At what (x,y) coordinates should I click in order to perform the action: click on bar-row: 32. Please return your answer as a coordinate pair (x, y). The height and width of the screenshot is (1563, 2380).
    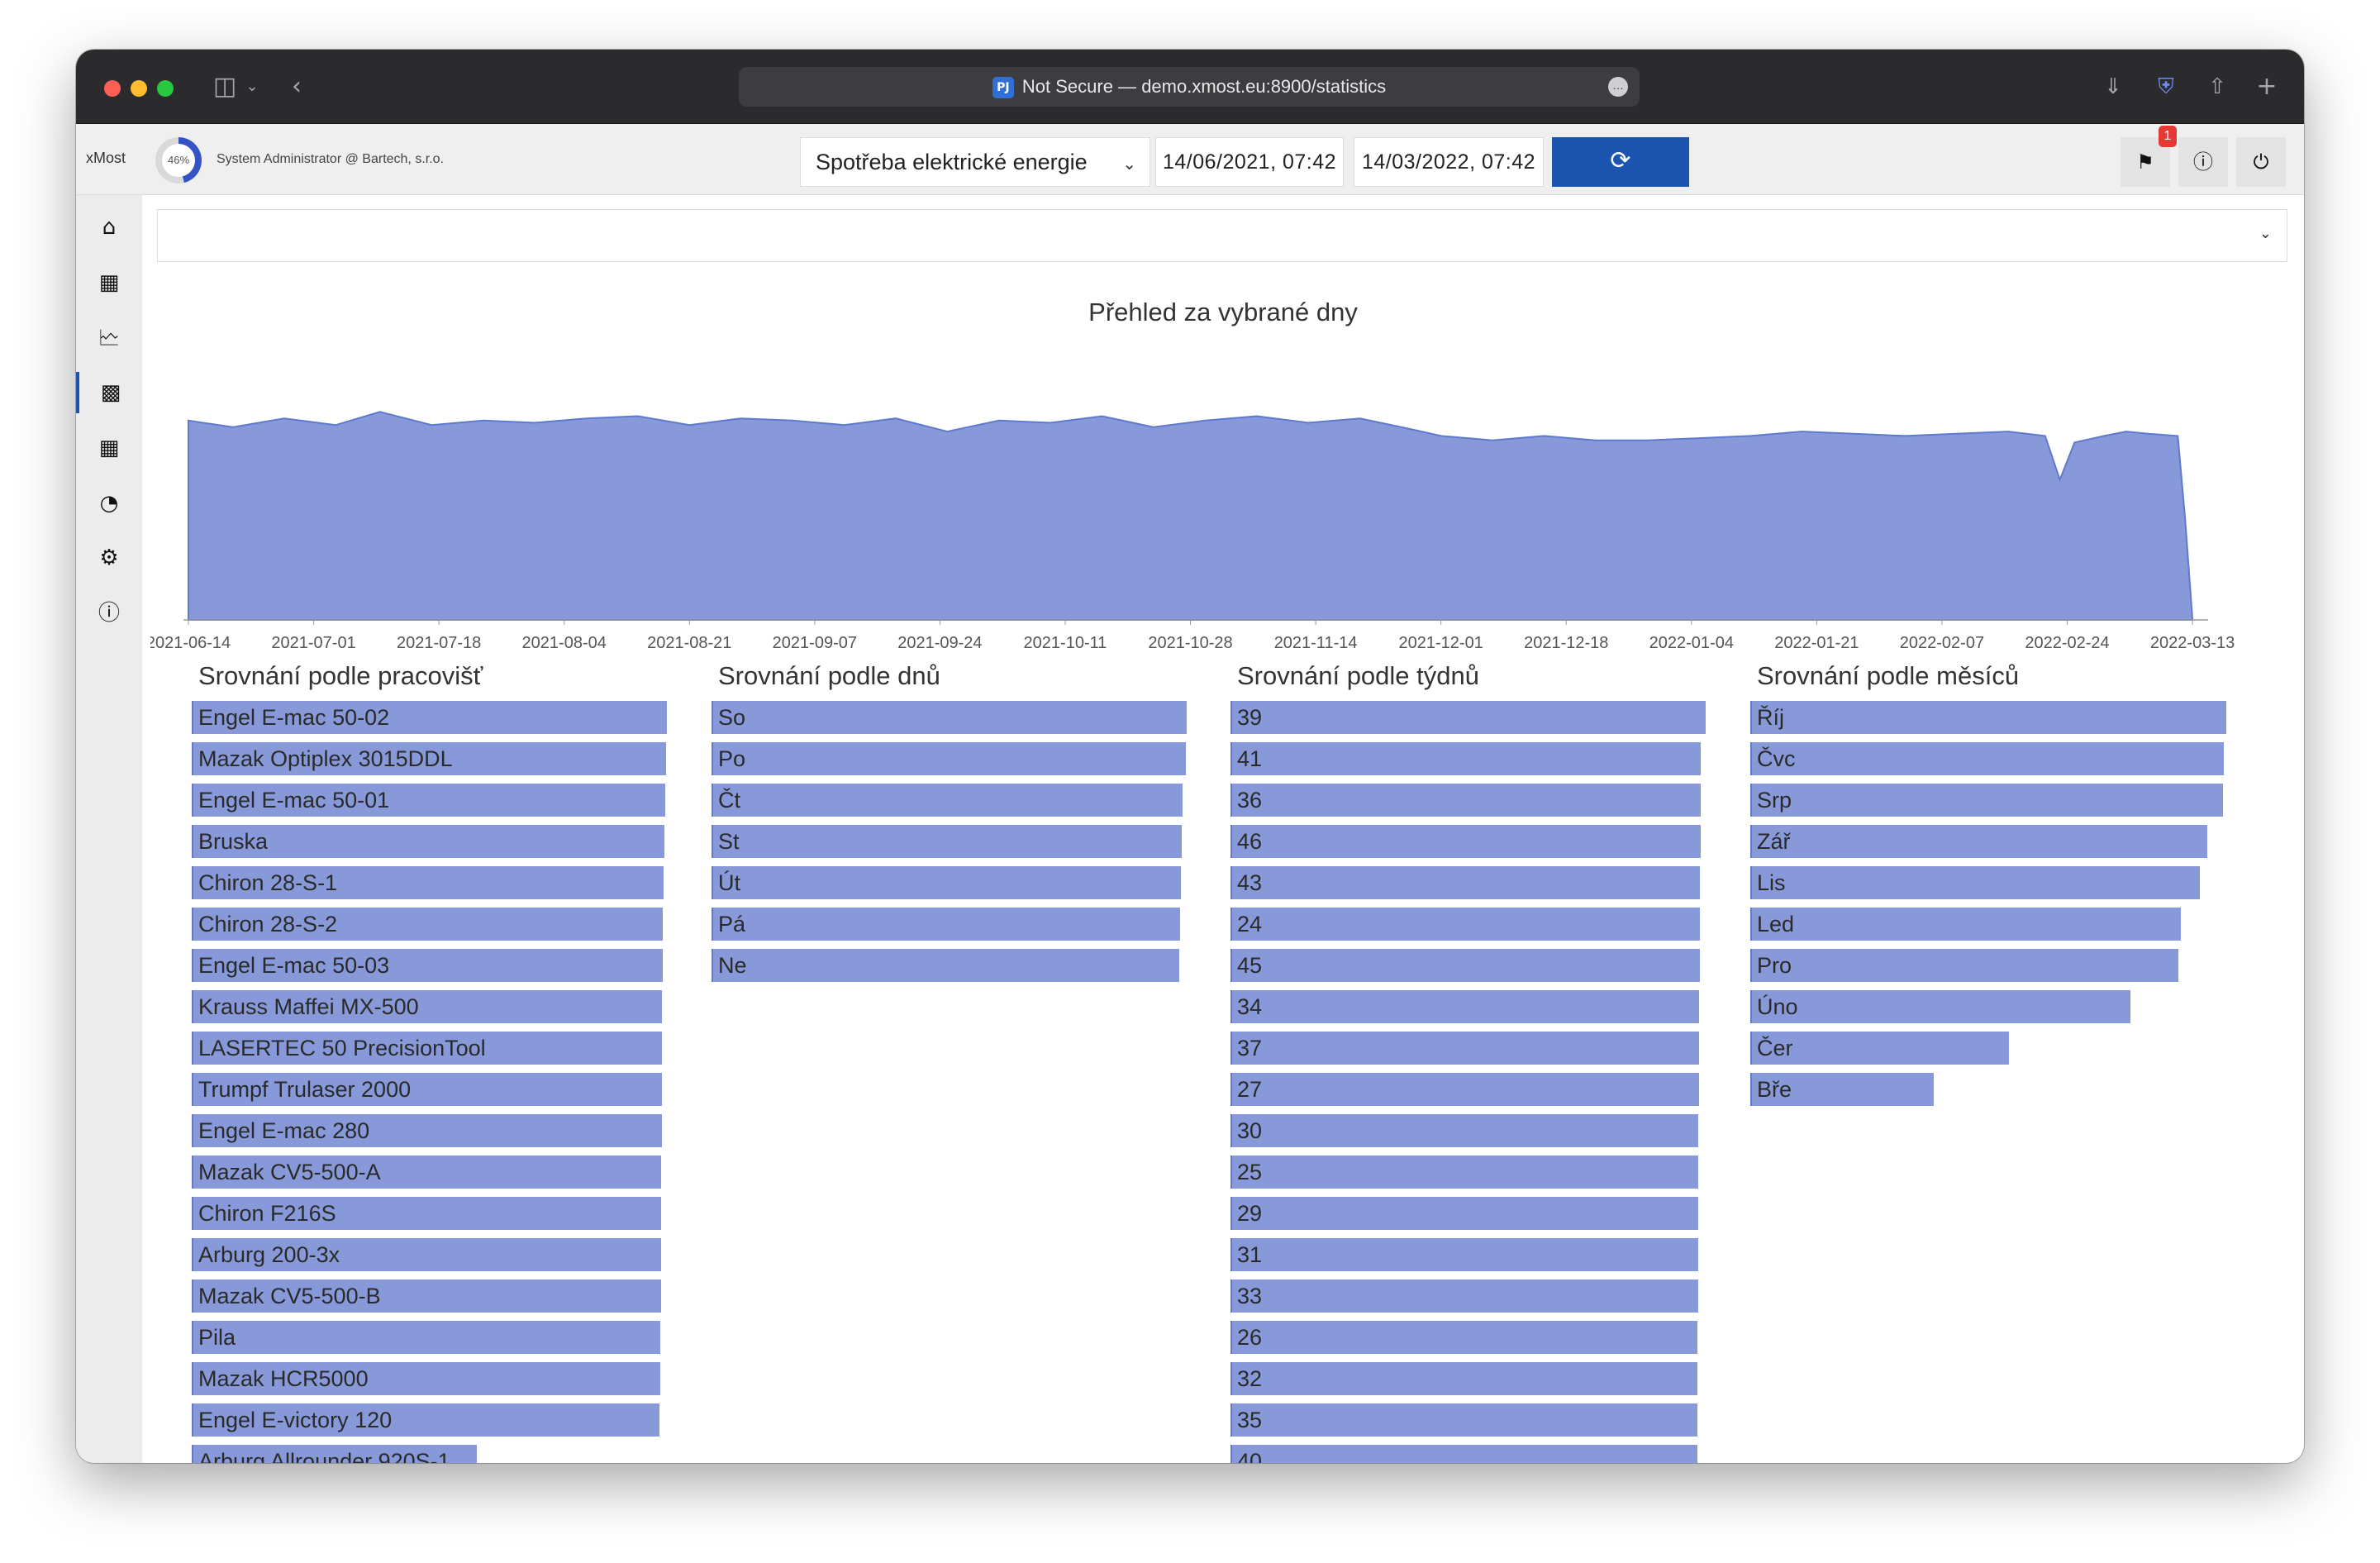
    Looking at the image, I should click on (1463, 1378).